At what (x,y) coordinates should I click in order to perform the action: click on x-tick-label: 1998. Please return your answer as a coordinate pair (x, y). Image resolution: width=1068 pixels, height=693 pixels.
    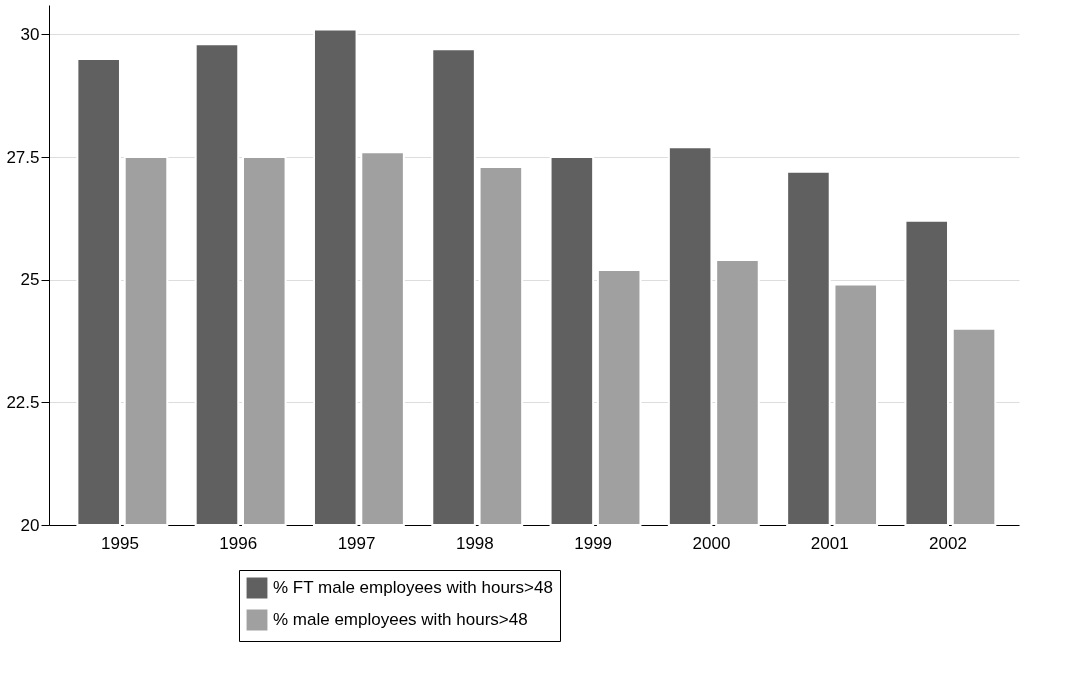
    Looking at the image, I should click on (474, 543).